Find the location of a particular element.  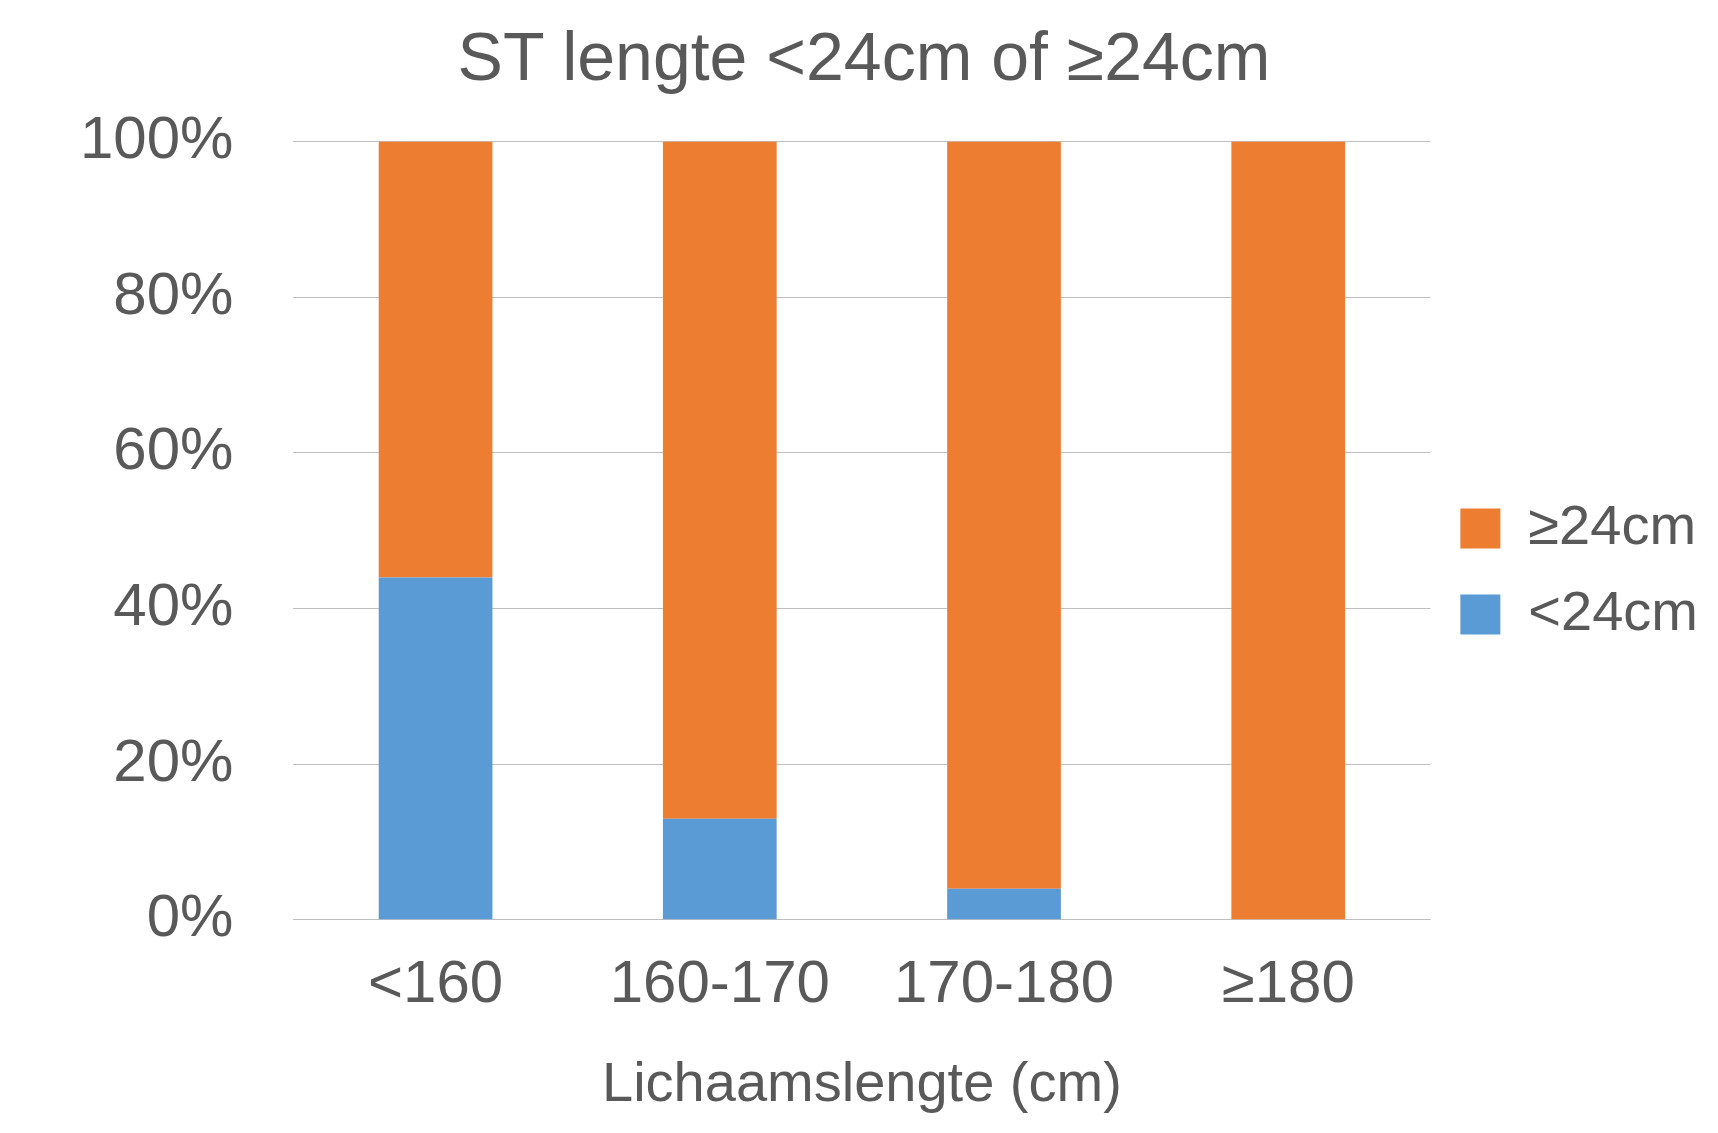

x-tick-label: <160 is located at coordinates (435, 982).